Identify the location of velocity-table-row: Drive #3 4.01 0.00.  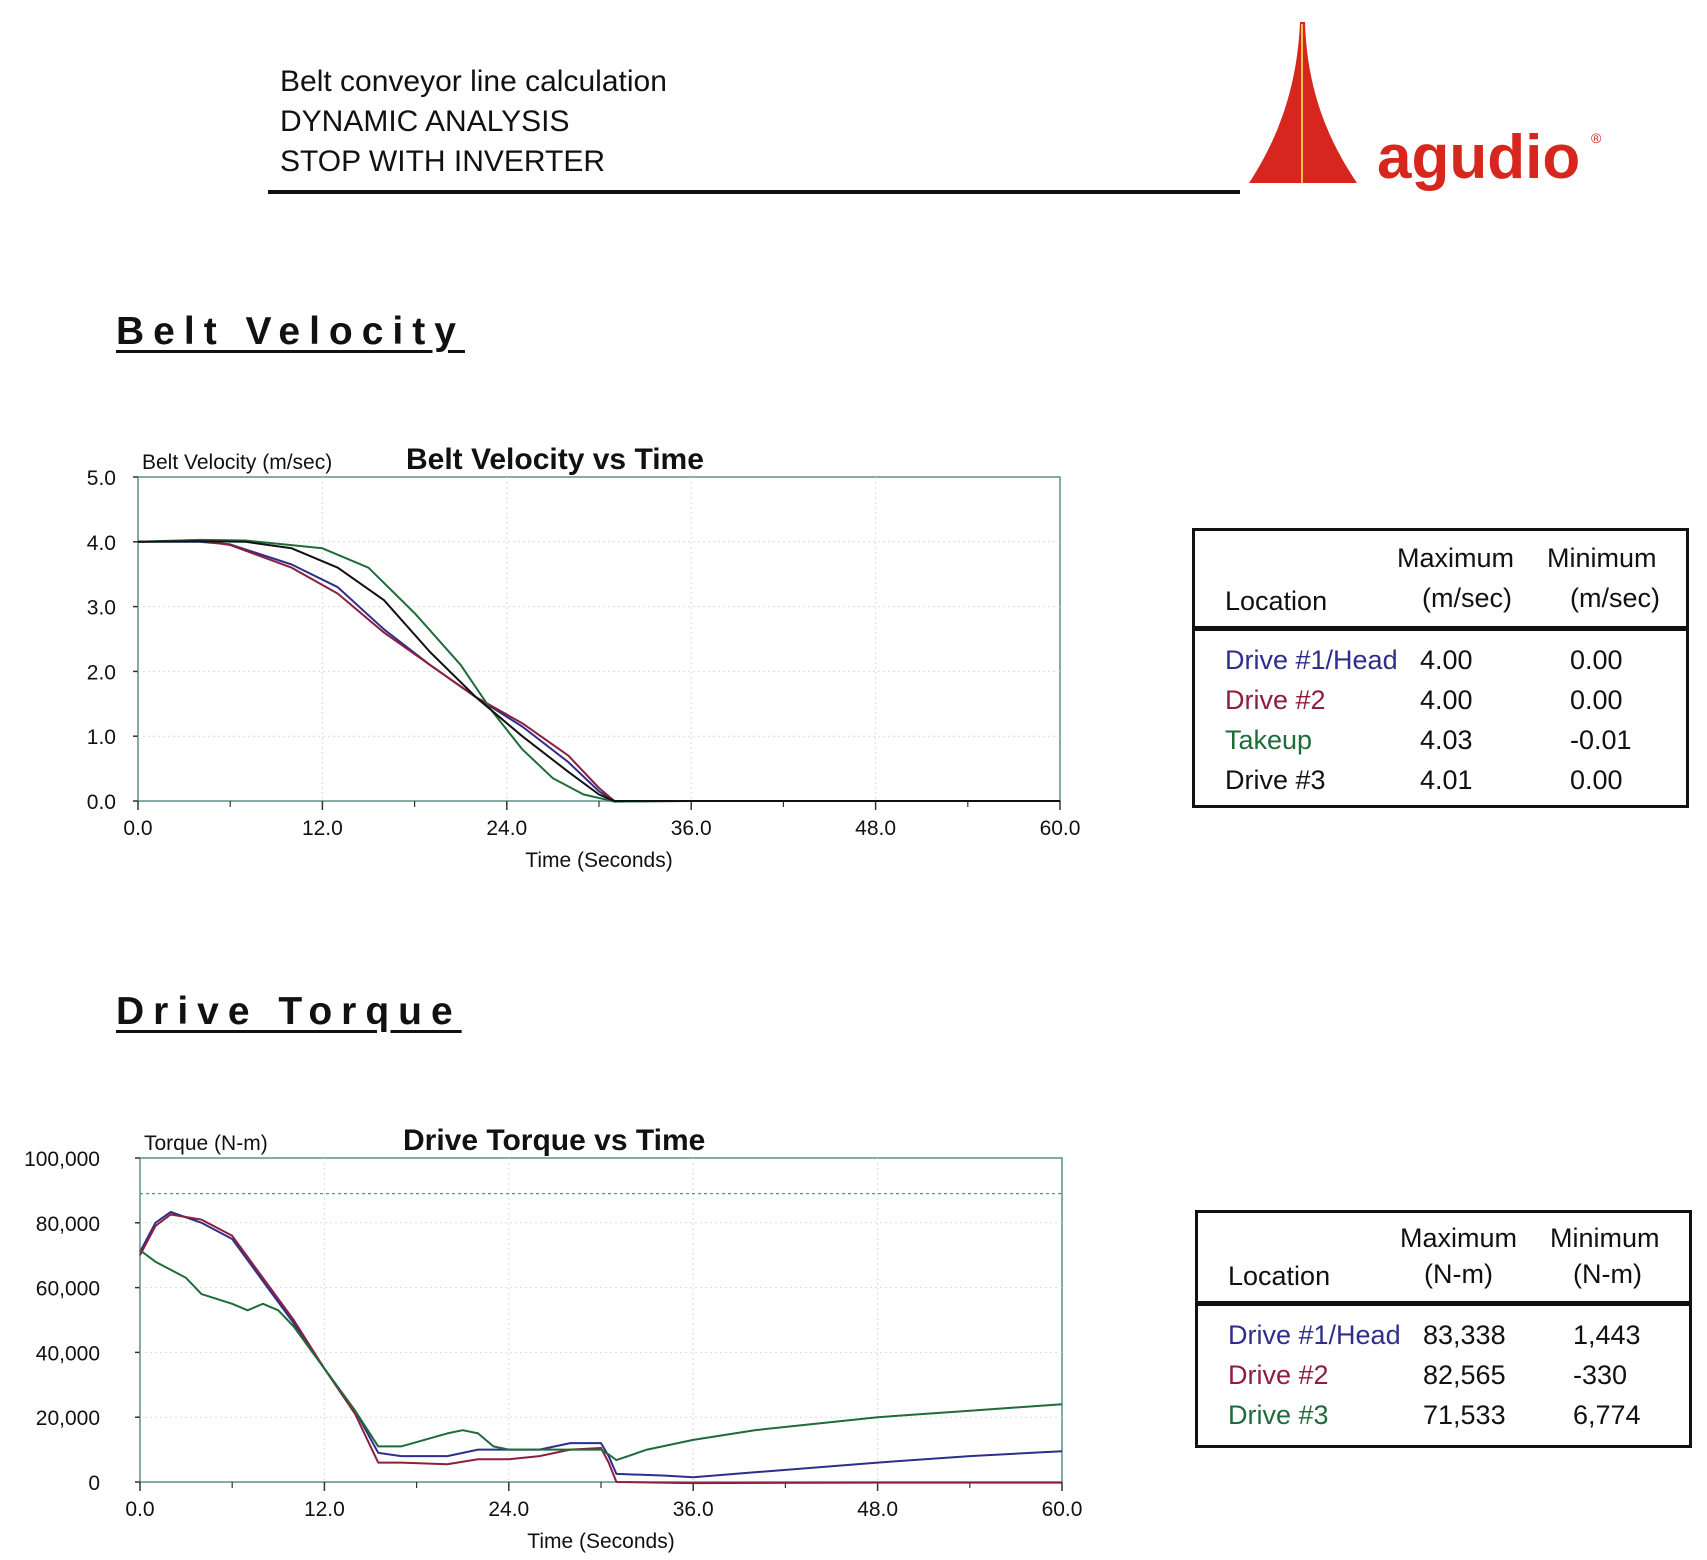
(1440, 779).